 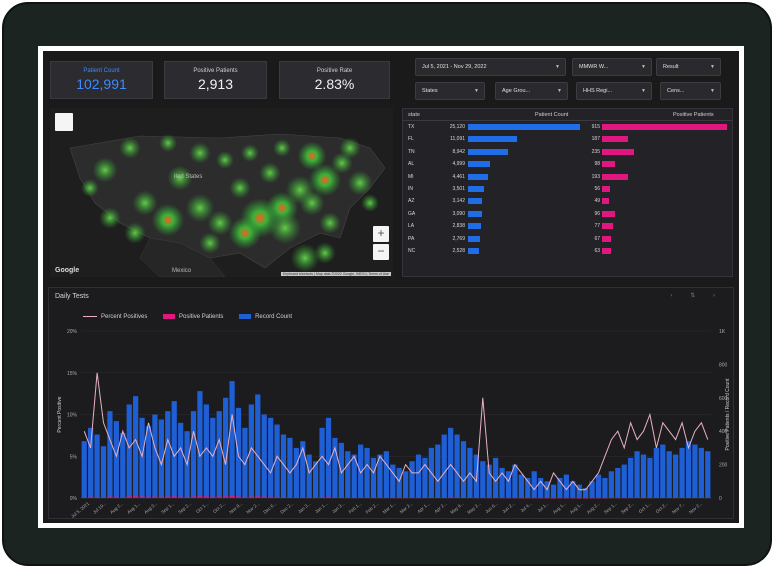 I want to click on states-label: States, so click(x=430, y=91).